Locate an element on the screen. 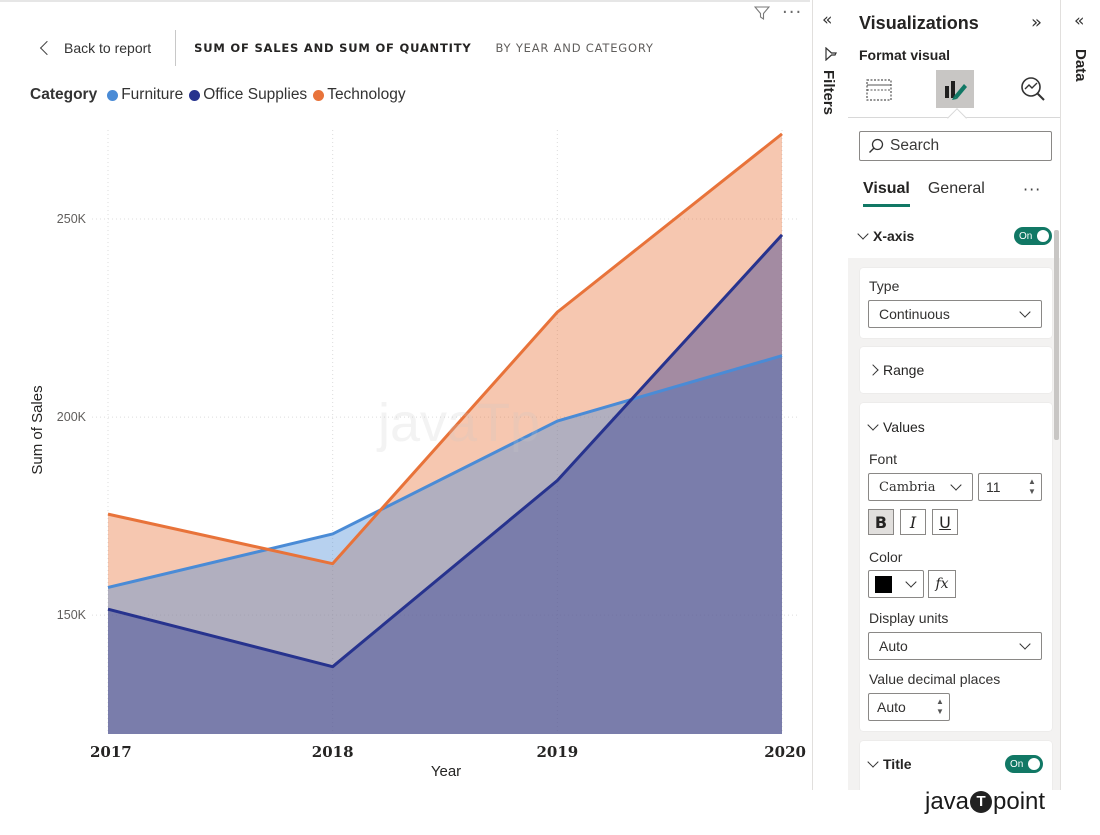 The image size is (1100, 835). xaxis-toggle: On is located at coordinates (1033, 236).